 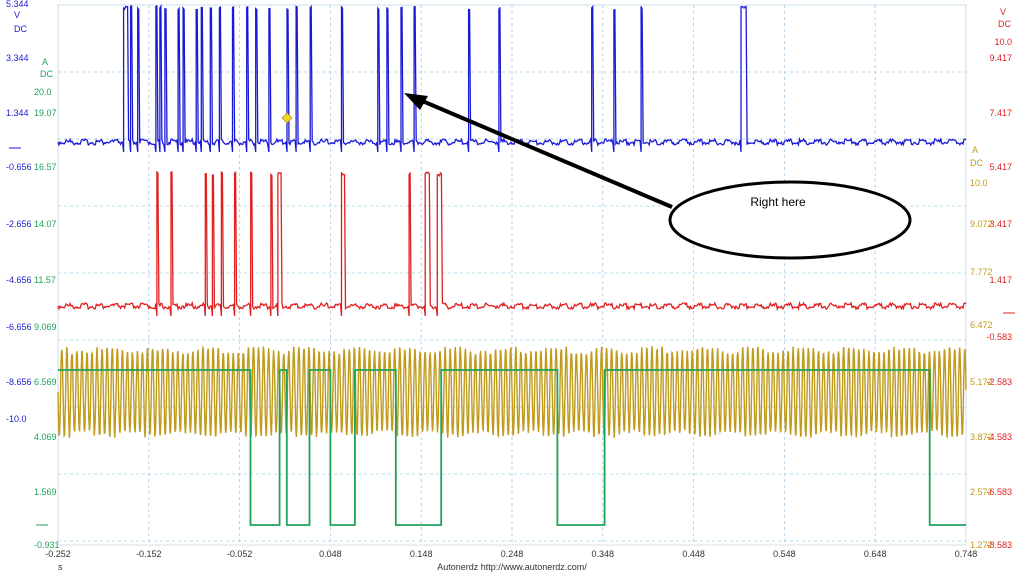 I want to click on x-tick-label: 0.748, so click(x=966, y=554).